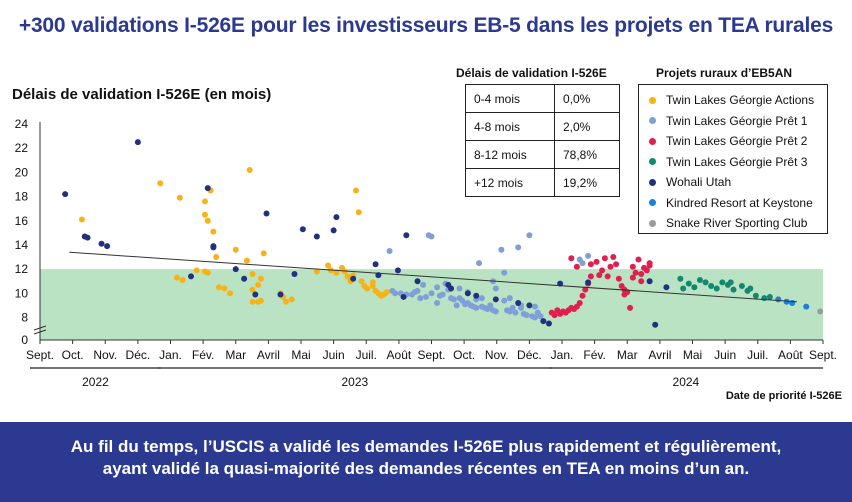  Describe the element at coordinates (659, 355) in the screenshot. I see `x-tick-label: Avril` at that location.